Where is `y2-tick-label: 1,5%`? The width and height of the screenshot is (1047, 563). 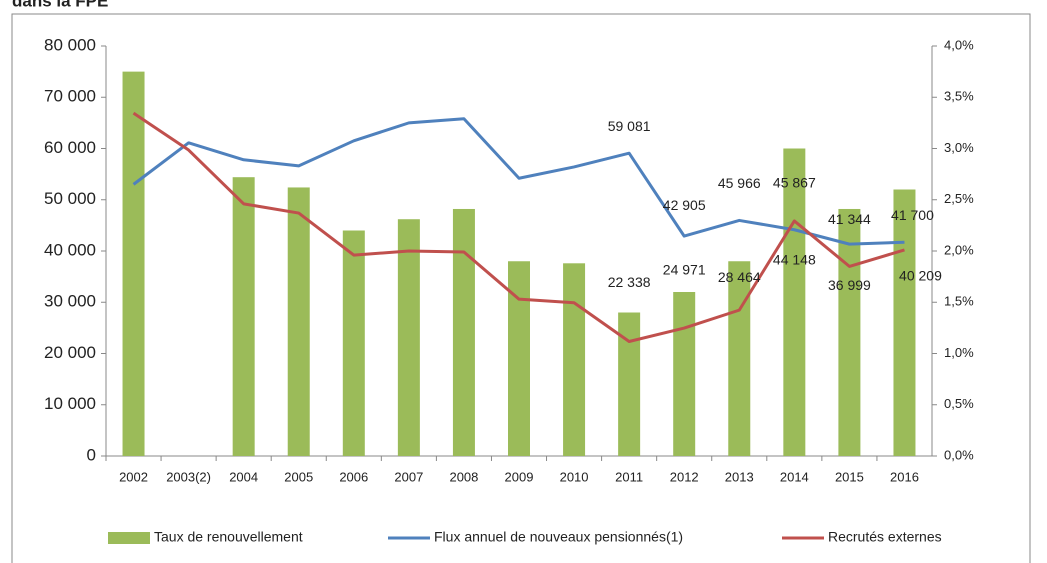 y2-tick-label: 1,5% is located at coordinates (959, 301).